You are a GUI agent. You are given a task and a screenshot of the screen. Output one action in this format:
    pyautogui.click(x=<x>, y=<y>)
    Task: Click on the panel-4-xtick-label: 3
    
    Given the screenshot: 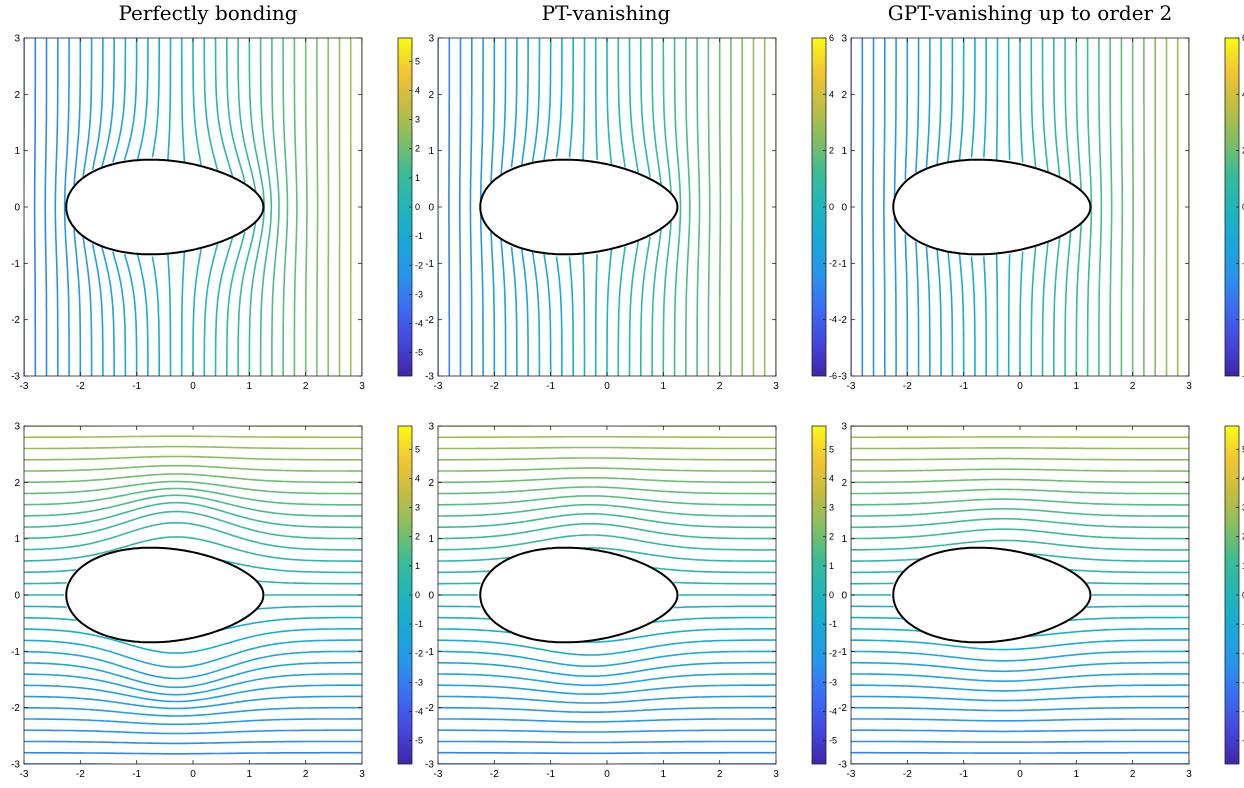 What is the action you would take?
    pyautogui.click(x=362, y=774)
    